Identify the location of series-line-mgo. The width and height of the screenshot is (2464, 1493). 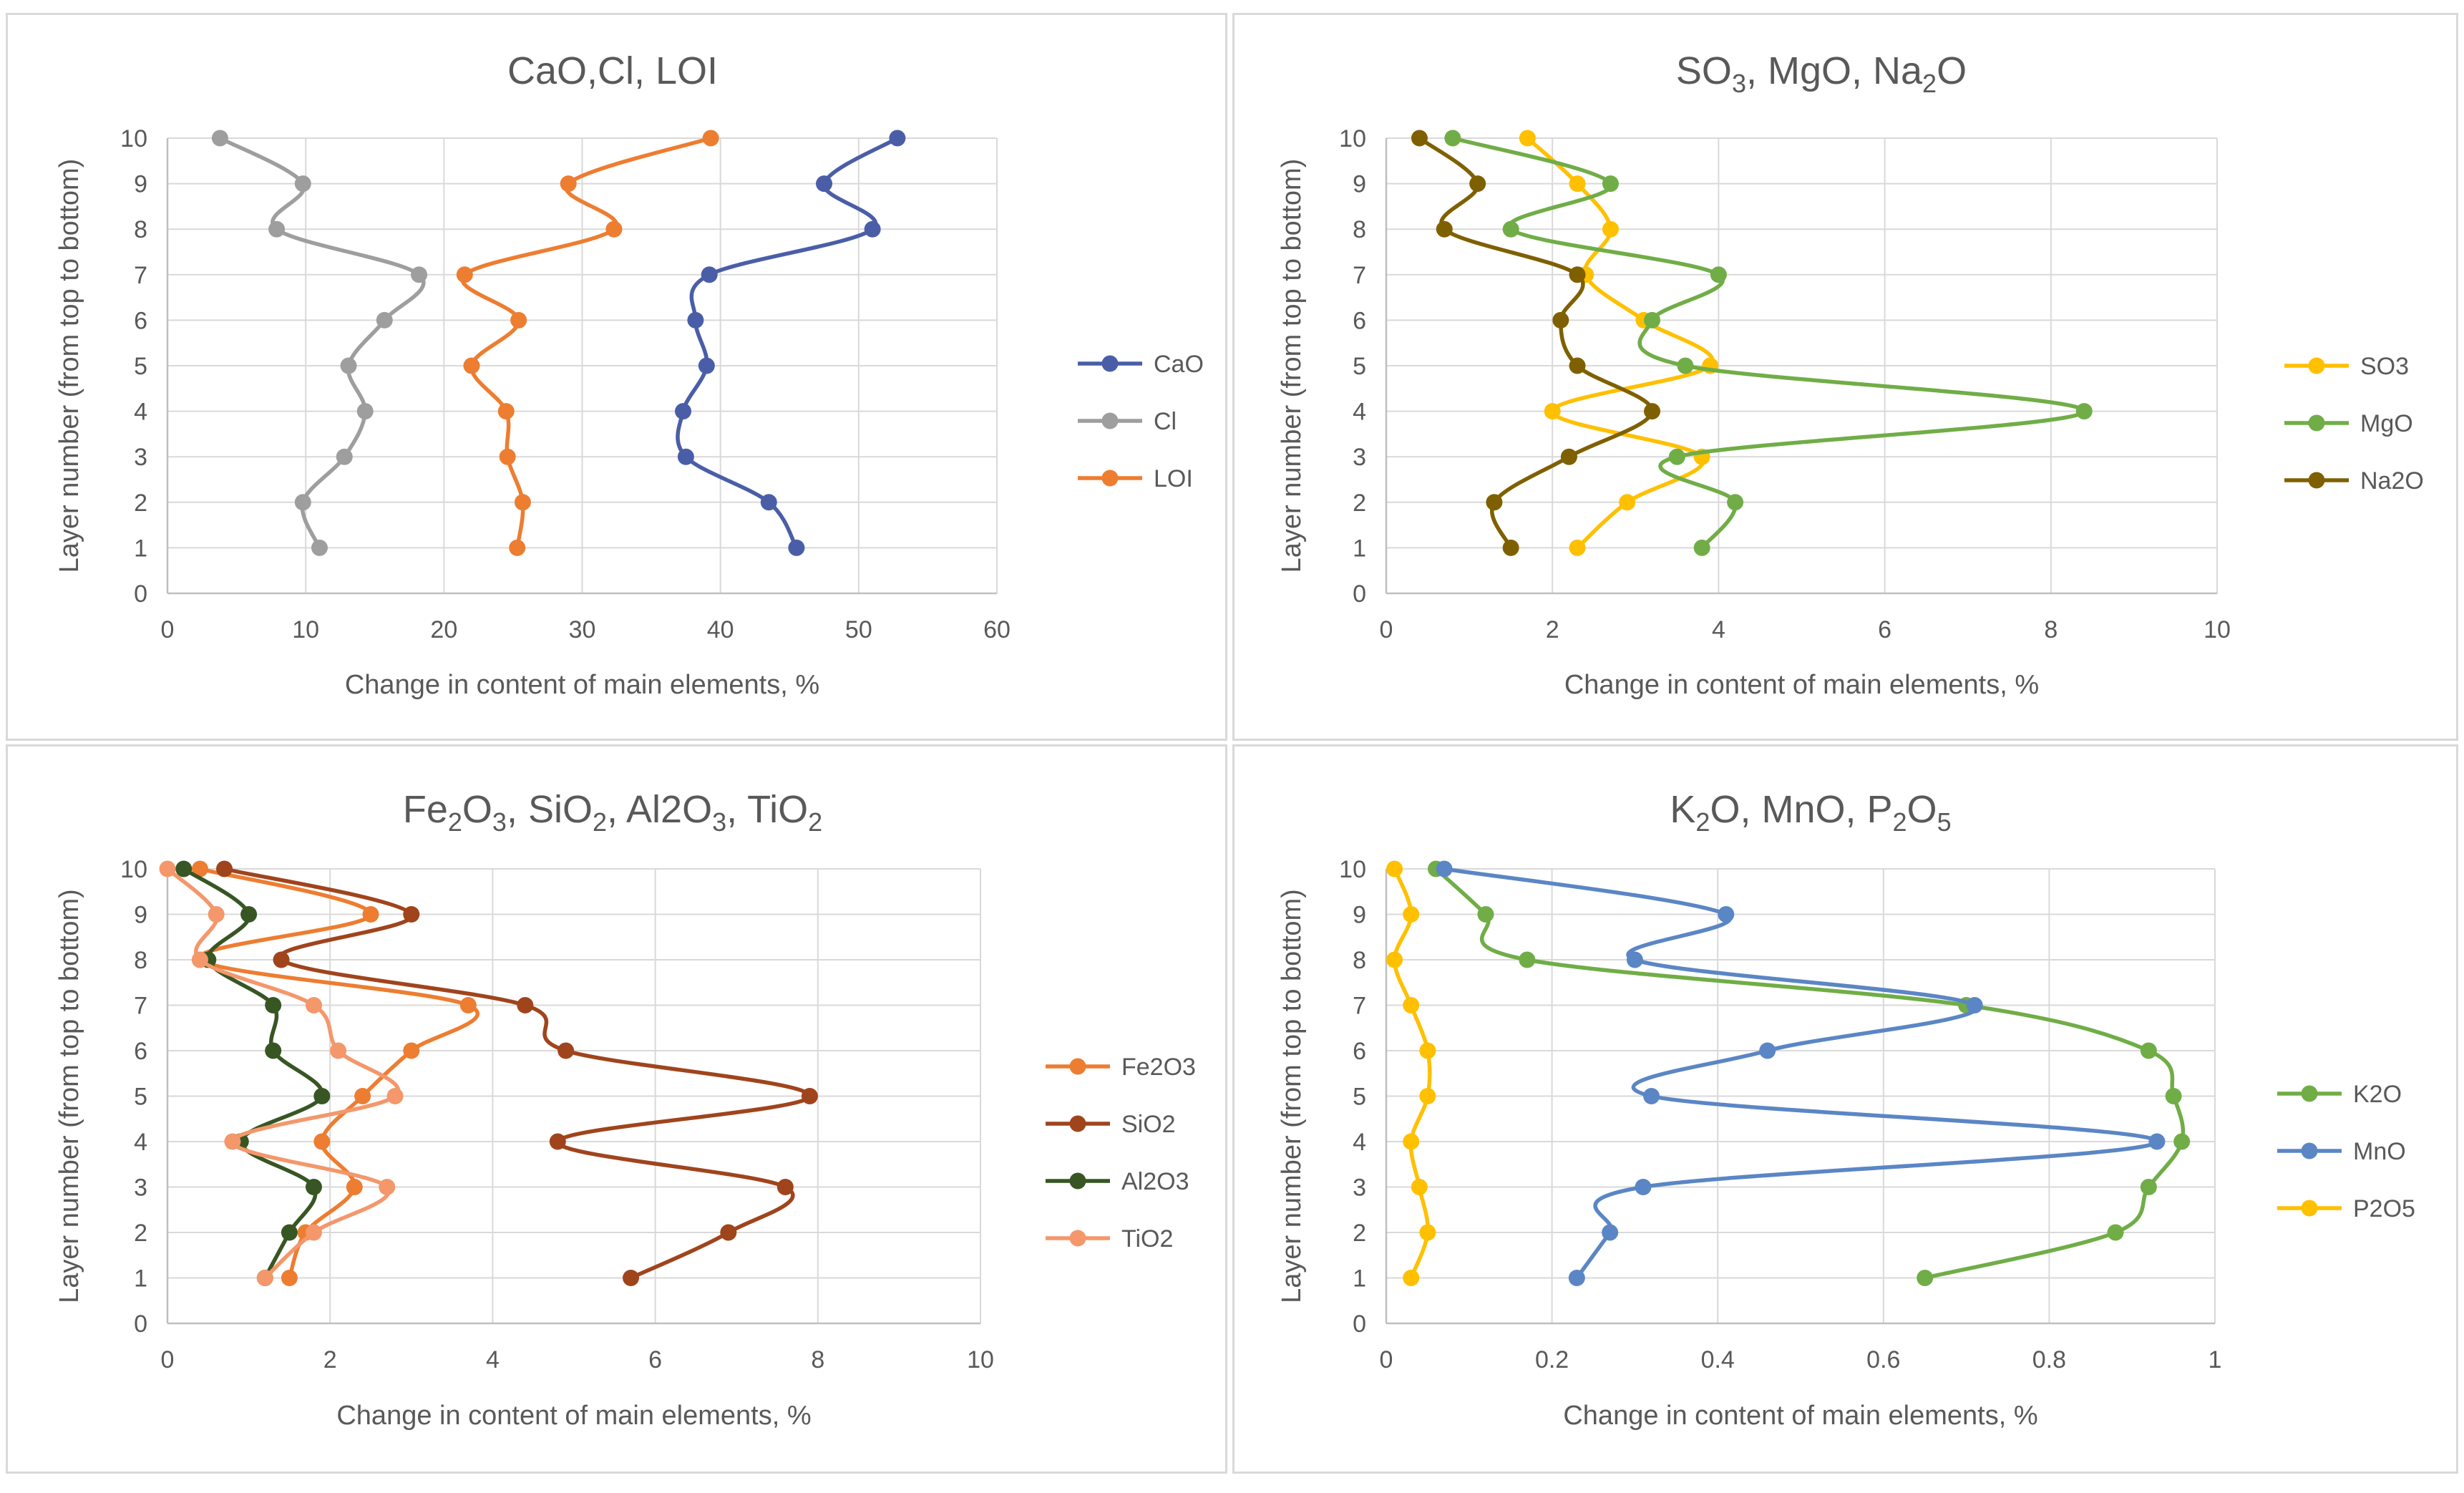
(1769, 343).